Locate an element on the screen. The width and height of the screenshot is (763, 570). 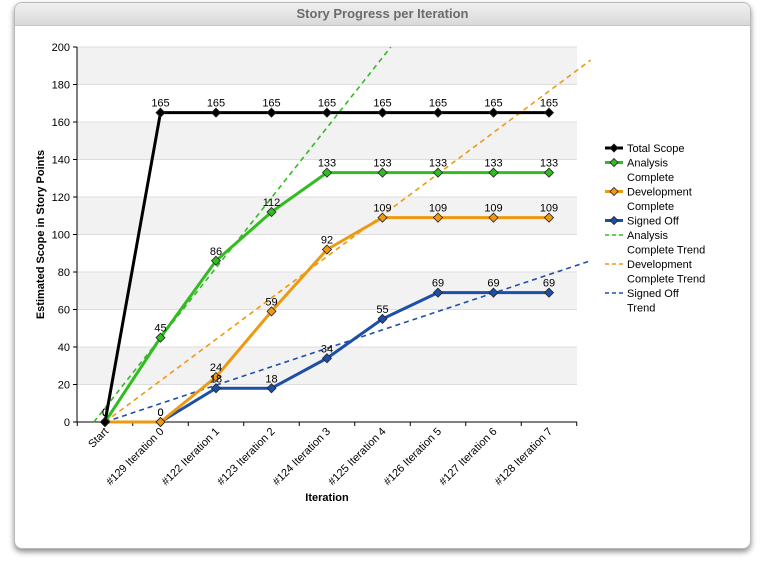
x-axis-title: Iteration is located at coordinates (327, 498).